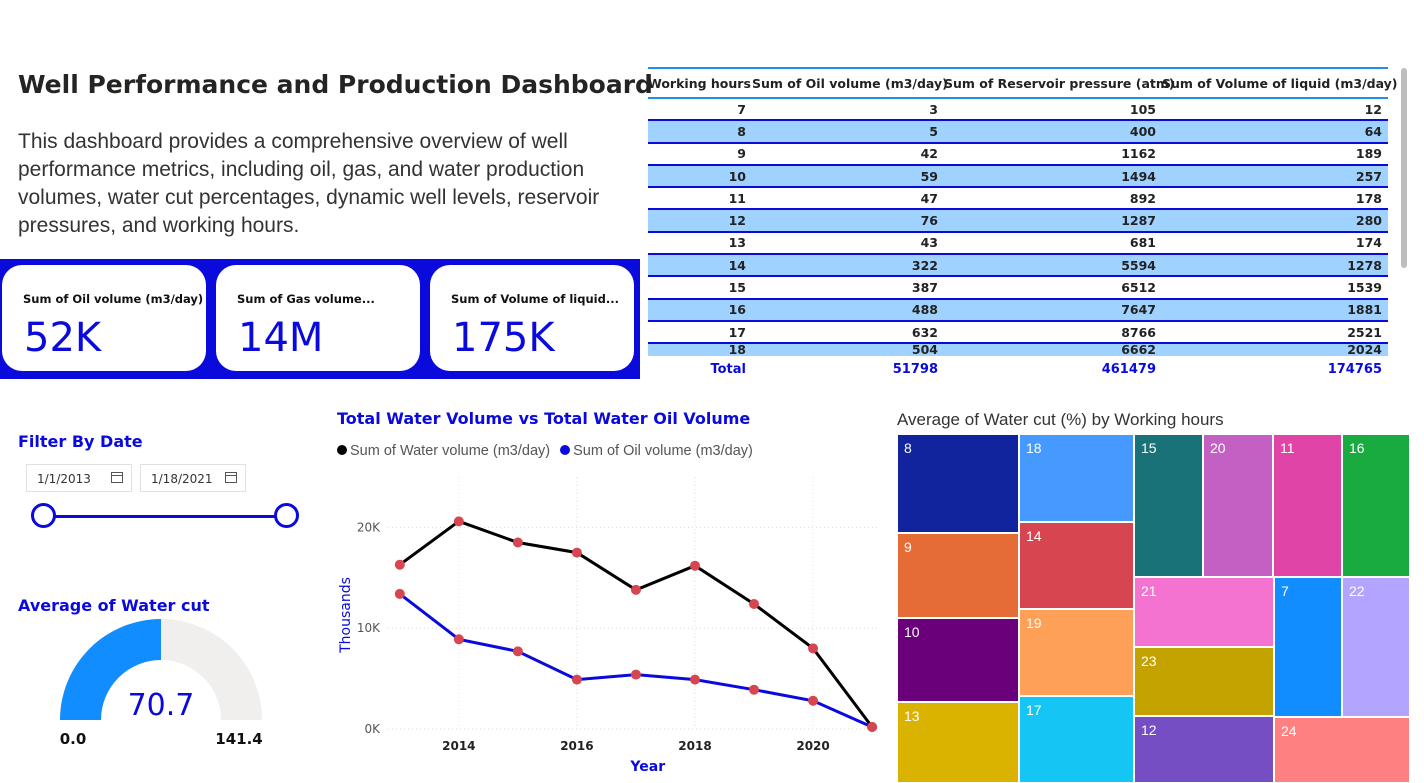 This screenshot has height=783, width=1424. Describe the element at coordinates (1204, 681) in the screenshot. I see `treemap-tile-23: 23` at that location.